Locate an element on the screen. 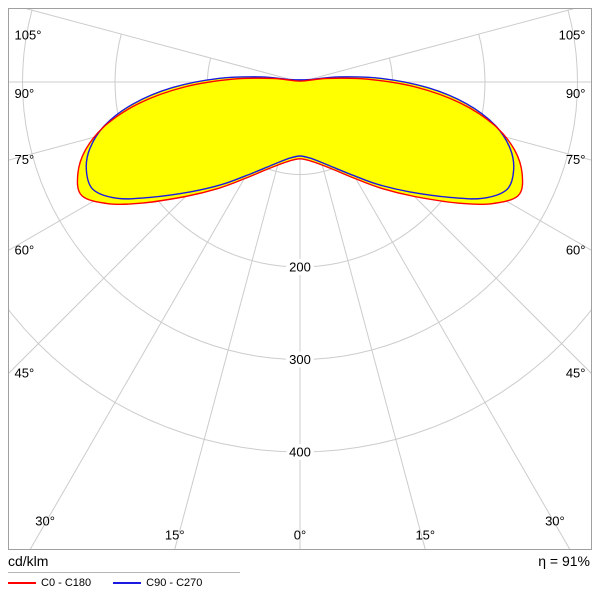  units-label: cd/klm is located at coordinates (28, 561).